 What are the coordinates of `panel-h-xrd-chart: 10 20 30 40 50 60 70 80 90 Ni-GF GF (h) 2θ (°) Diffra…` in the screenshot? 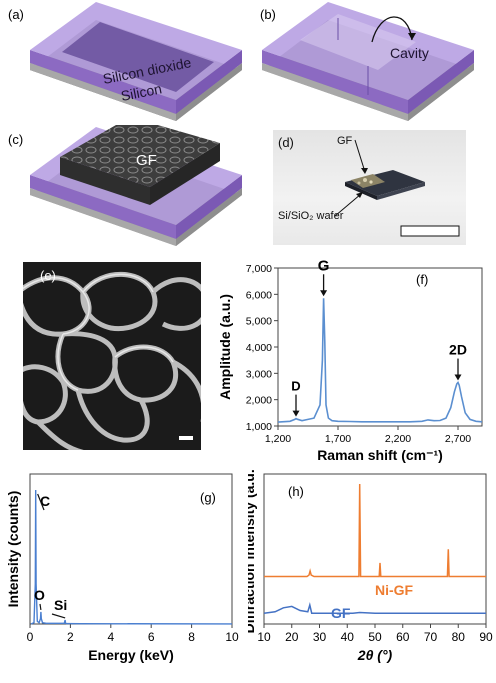 It's located at (370, 566).